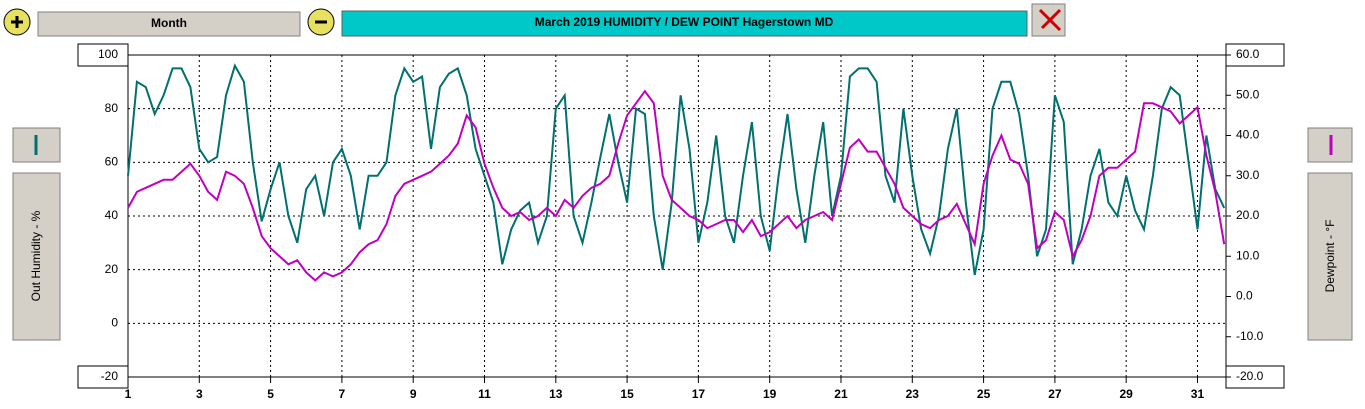 The width and height of the screenshot is (1365, 409). Describe the element at coordinates (1244, 296) in the screenshot. I see `y2-tick-label: 0.0` at that location.